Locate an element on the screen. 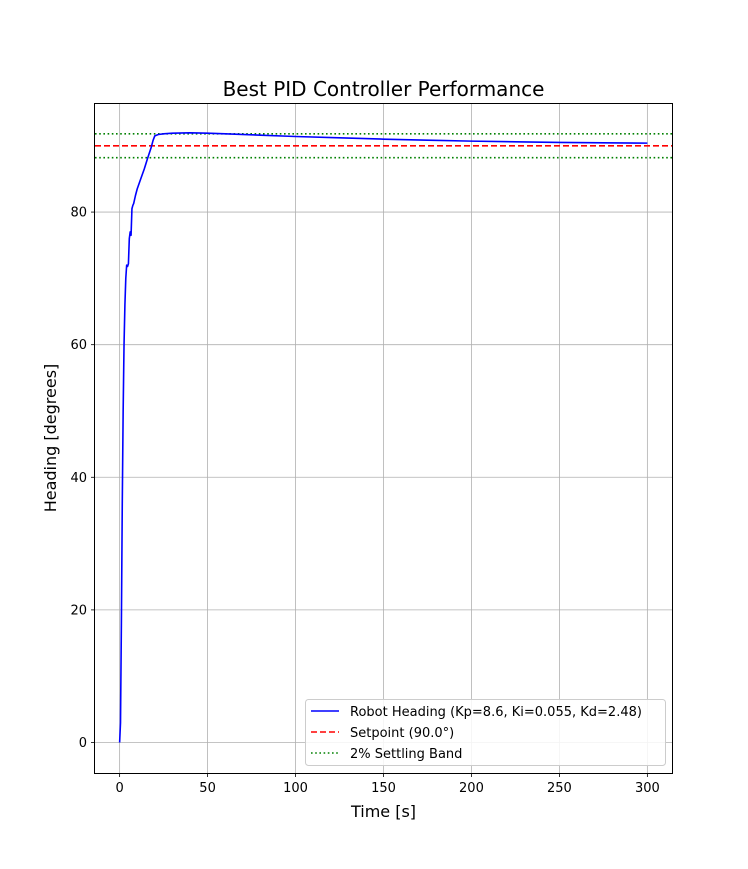 This screenshot has width=748, height=869. y-tick-label: 40 is located at coordinates (78, 478).